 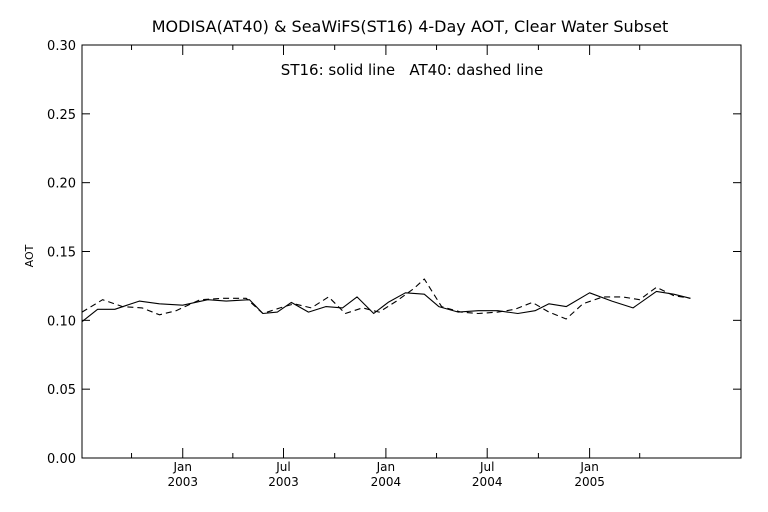 I want to click on y-tick-label: 0.10, so click(x=61, y=321).